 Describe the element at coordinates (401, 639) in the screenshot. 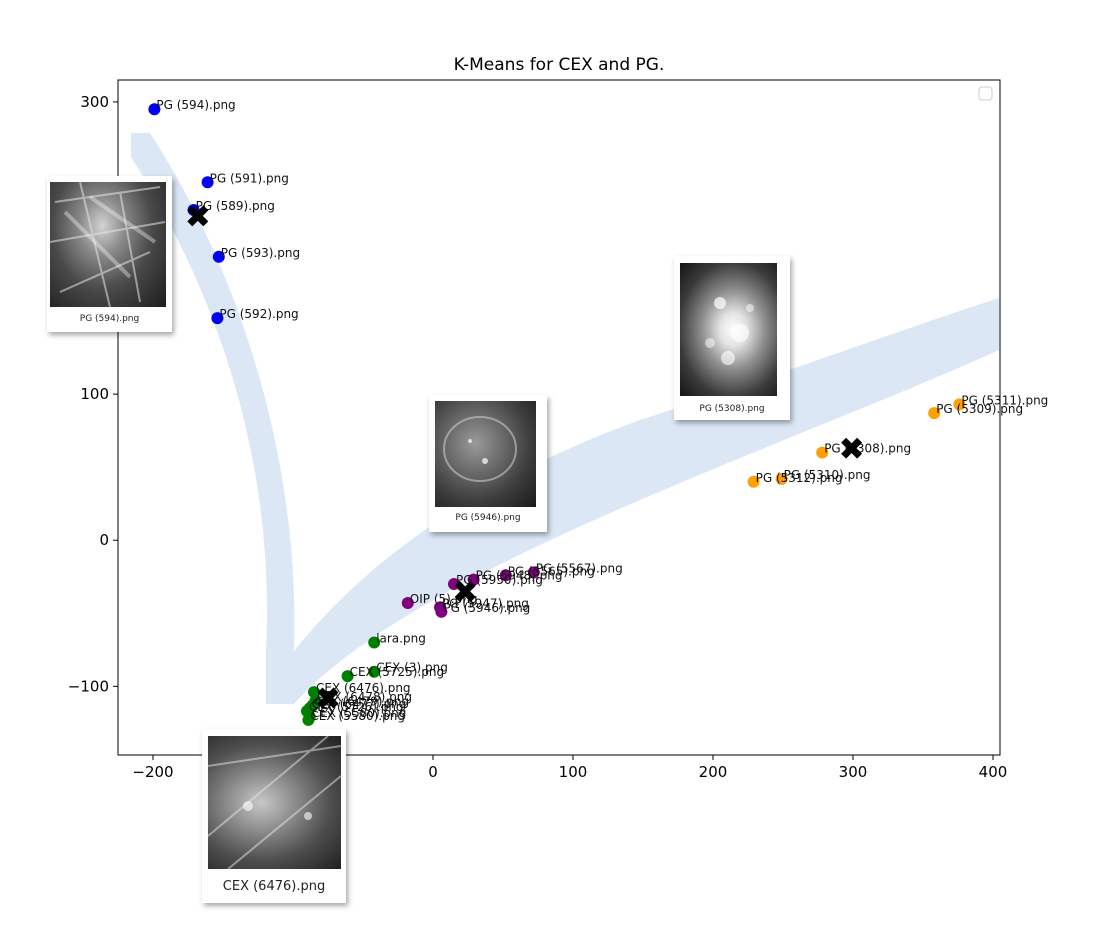

I see `point-label: lara.png` at that location.